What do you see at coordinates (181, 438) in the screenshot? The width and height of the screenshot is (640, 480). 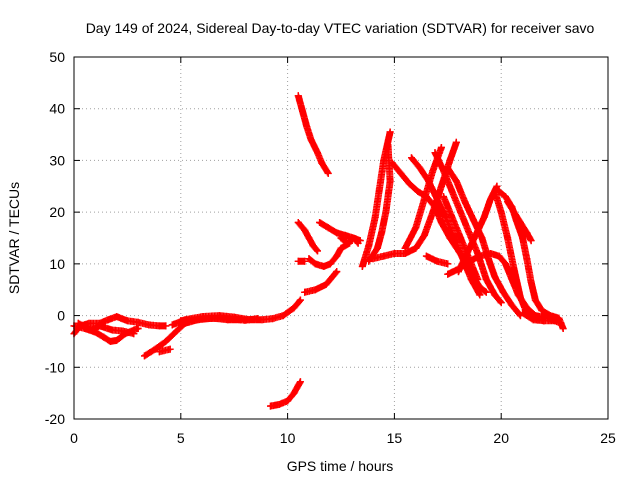 I see `x-tick-label: 5` at bounding box center [181, 438].